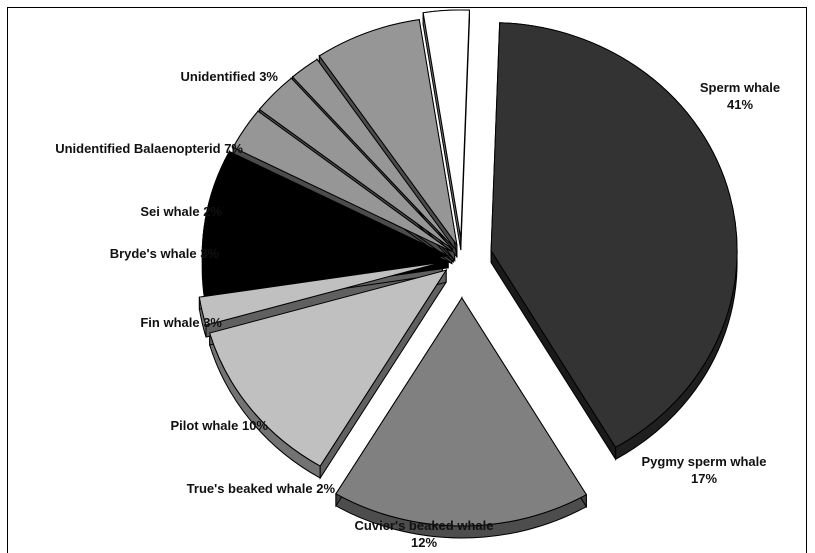 Image resolution: width=815 pixels, height=553 pixels. I want to click on slice-sei-whale, so click(373, 153).